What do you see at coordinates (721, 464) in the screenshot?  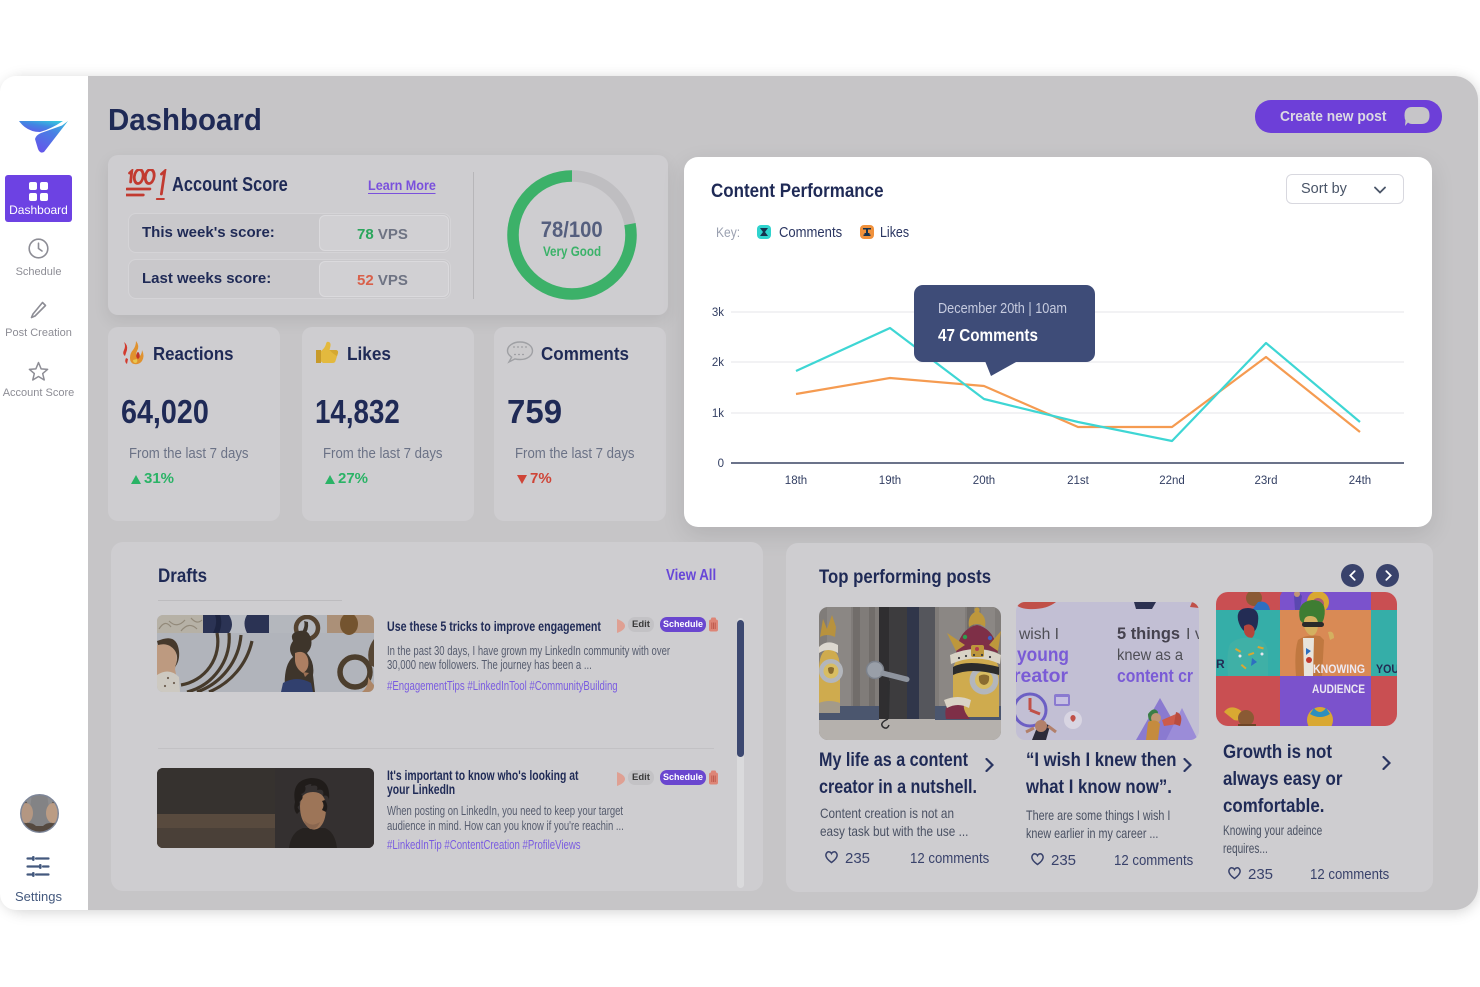 I see `svg-text: 0` at bounding box center [721, 464].